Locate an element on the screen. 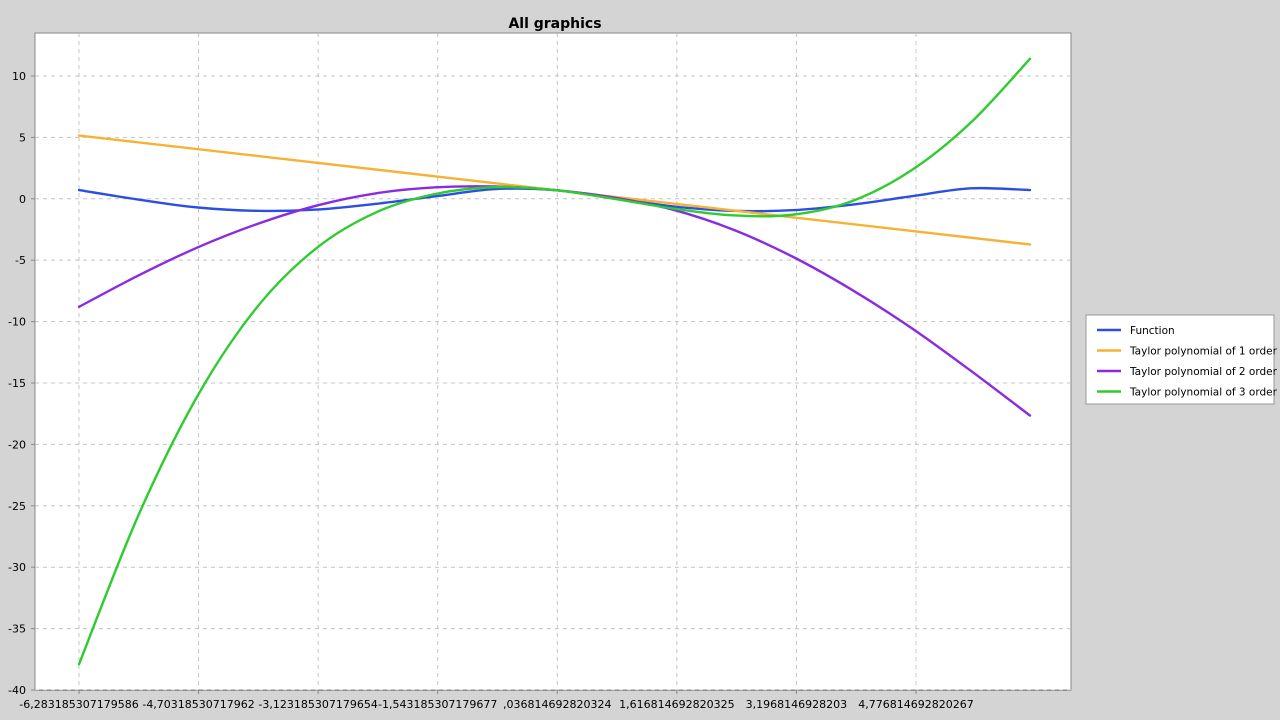 The height and width of the screenshot is (720, 1280). y-tick-label: 10 is located at coordinates (19, 76).